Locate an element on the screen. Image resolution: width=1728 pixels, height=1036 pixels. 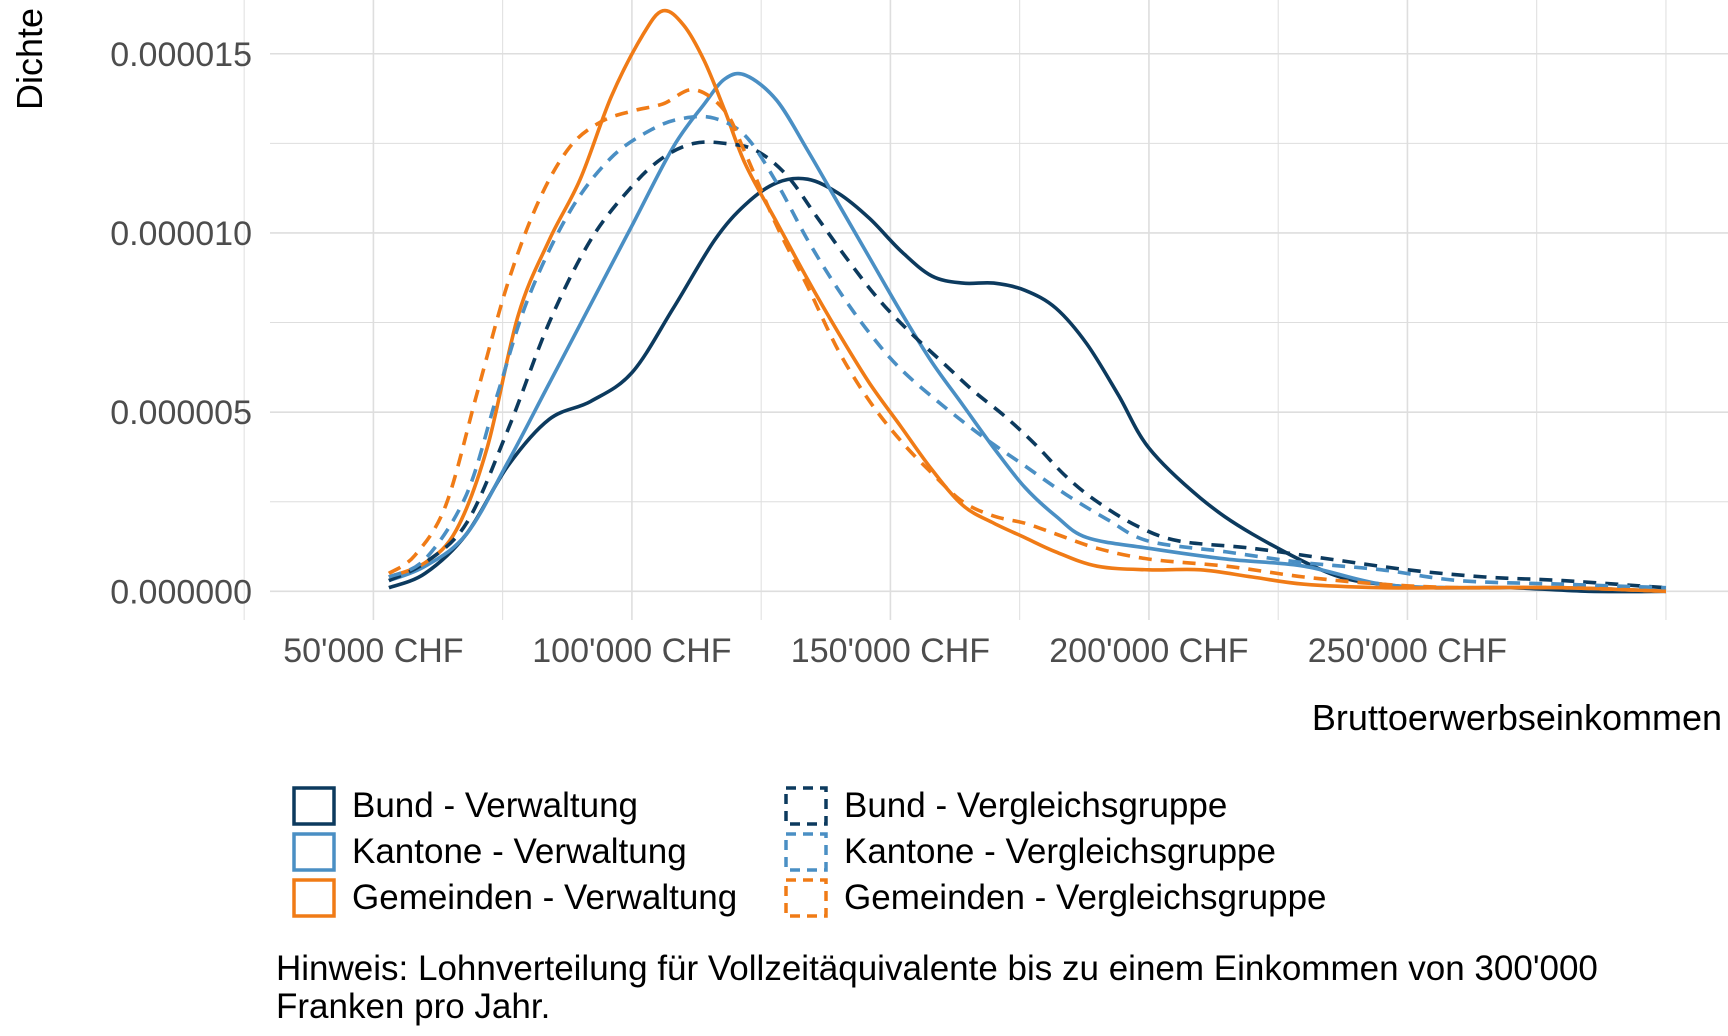
legend-item-bund-verwaltung: Bund - Verwaltung is located at coordinates (538, 806).